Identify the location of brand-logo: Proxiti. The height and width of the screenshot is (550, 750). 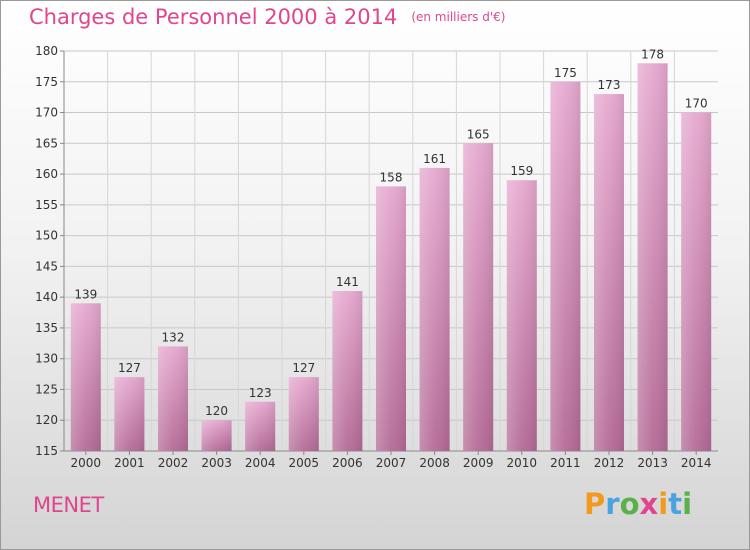
(638, 504).